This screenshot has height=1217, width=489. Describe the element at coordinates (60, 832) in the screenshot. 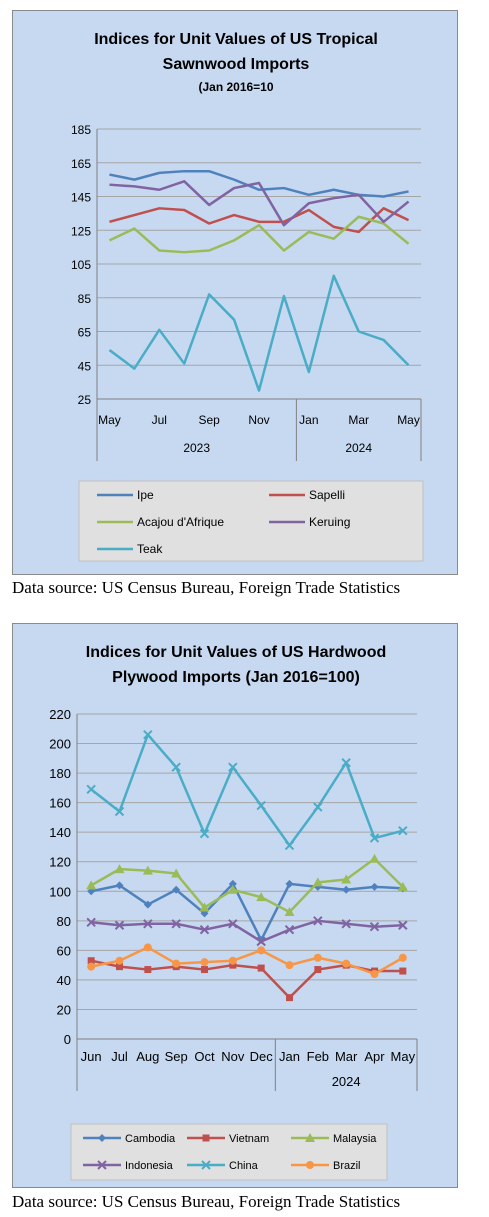

I see `y-tick-label: 140` at that location.